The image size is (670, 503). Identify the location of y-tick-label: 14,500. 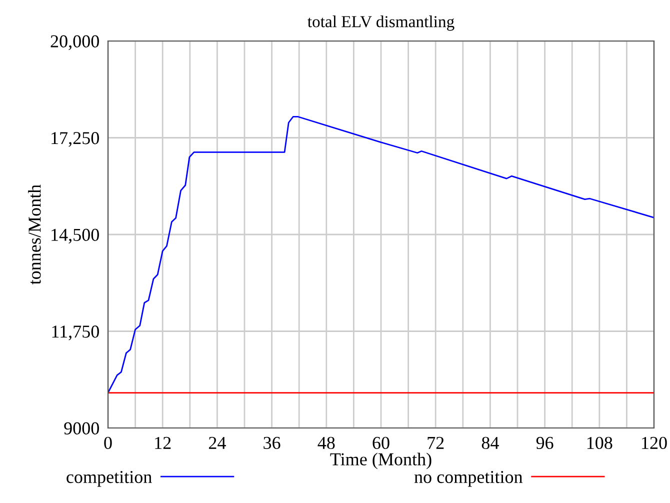
(75, 236).